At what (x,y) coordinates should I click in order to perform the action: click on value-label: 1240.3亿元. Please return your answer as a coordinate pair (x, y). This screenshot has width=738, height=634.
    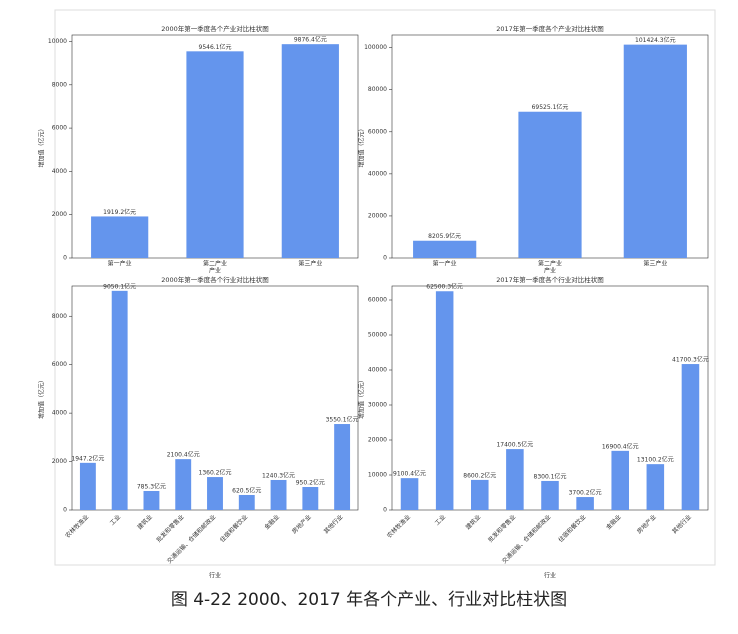
    Looking at the image, I should click on (278, 475).